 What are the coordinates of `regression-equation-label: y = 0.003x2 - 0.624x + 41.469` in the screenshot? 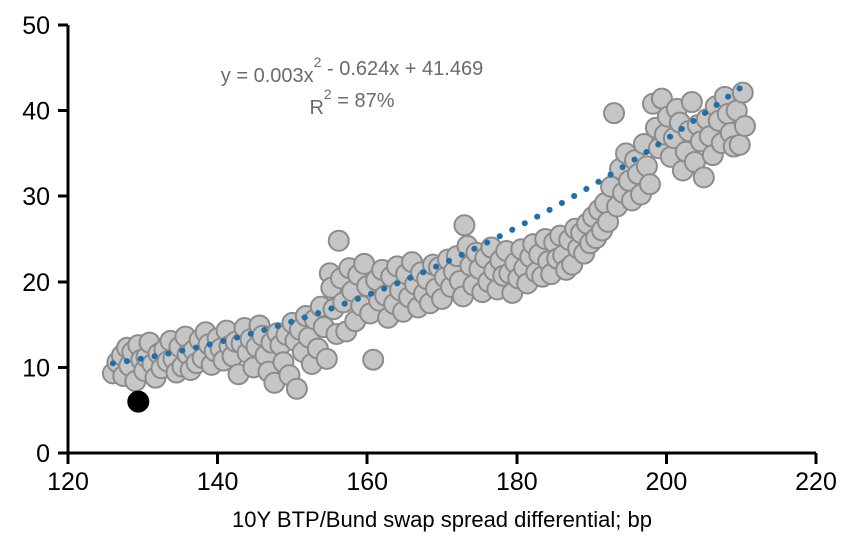 It's located at (352, 70).